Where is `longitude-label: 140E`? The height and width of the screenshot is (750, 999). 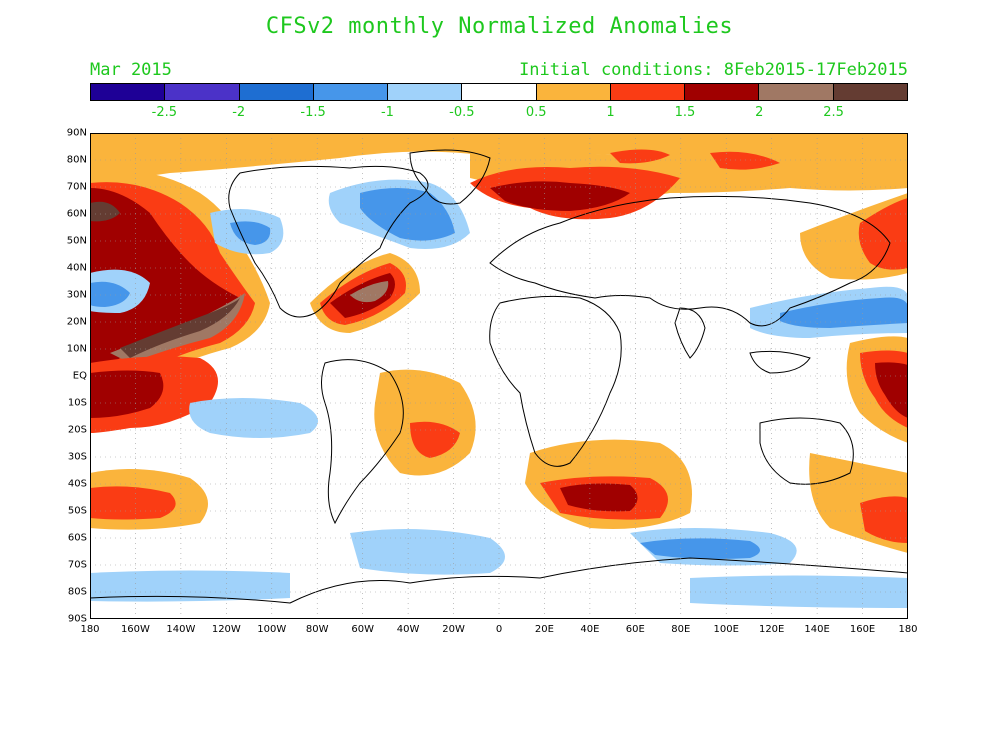
longitude-label: 140E is located at coordinates (817, 629).